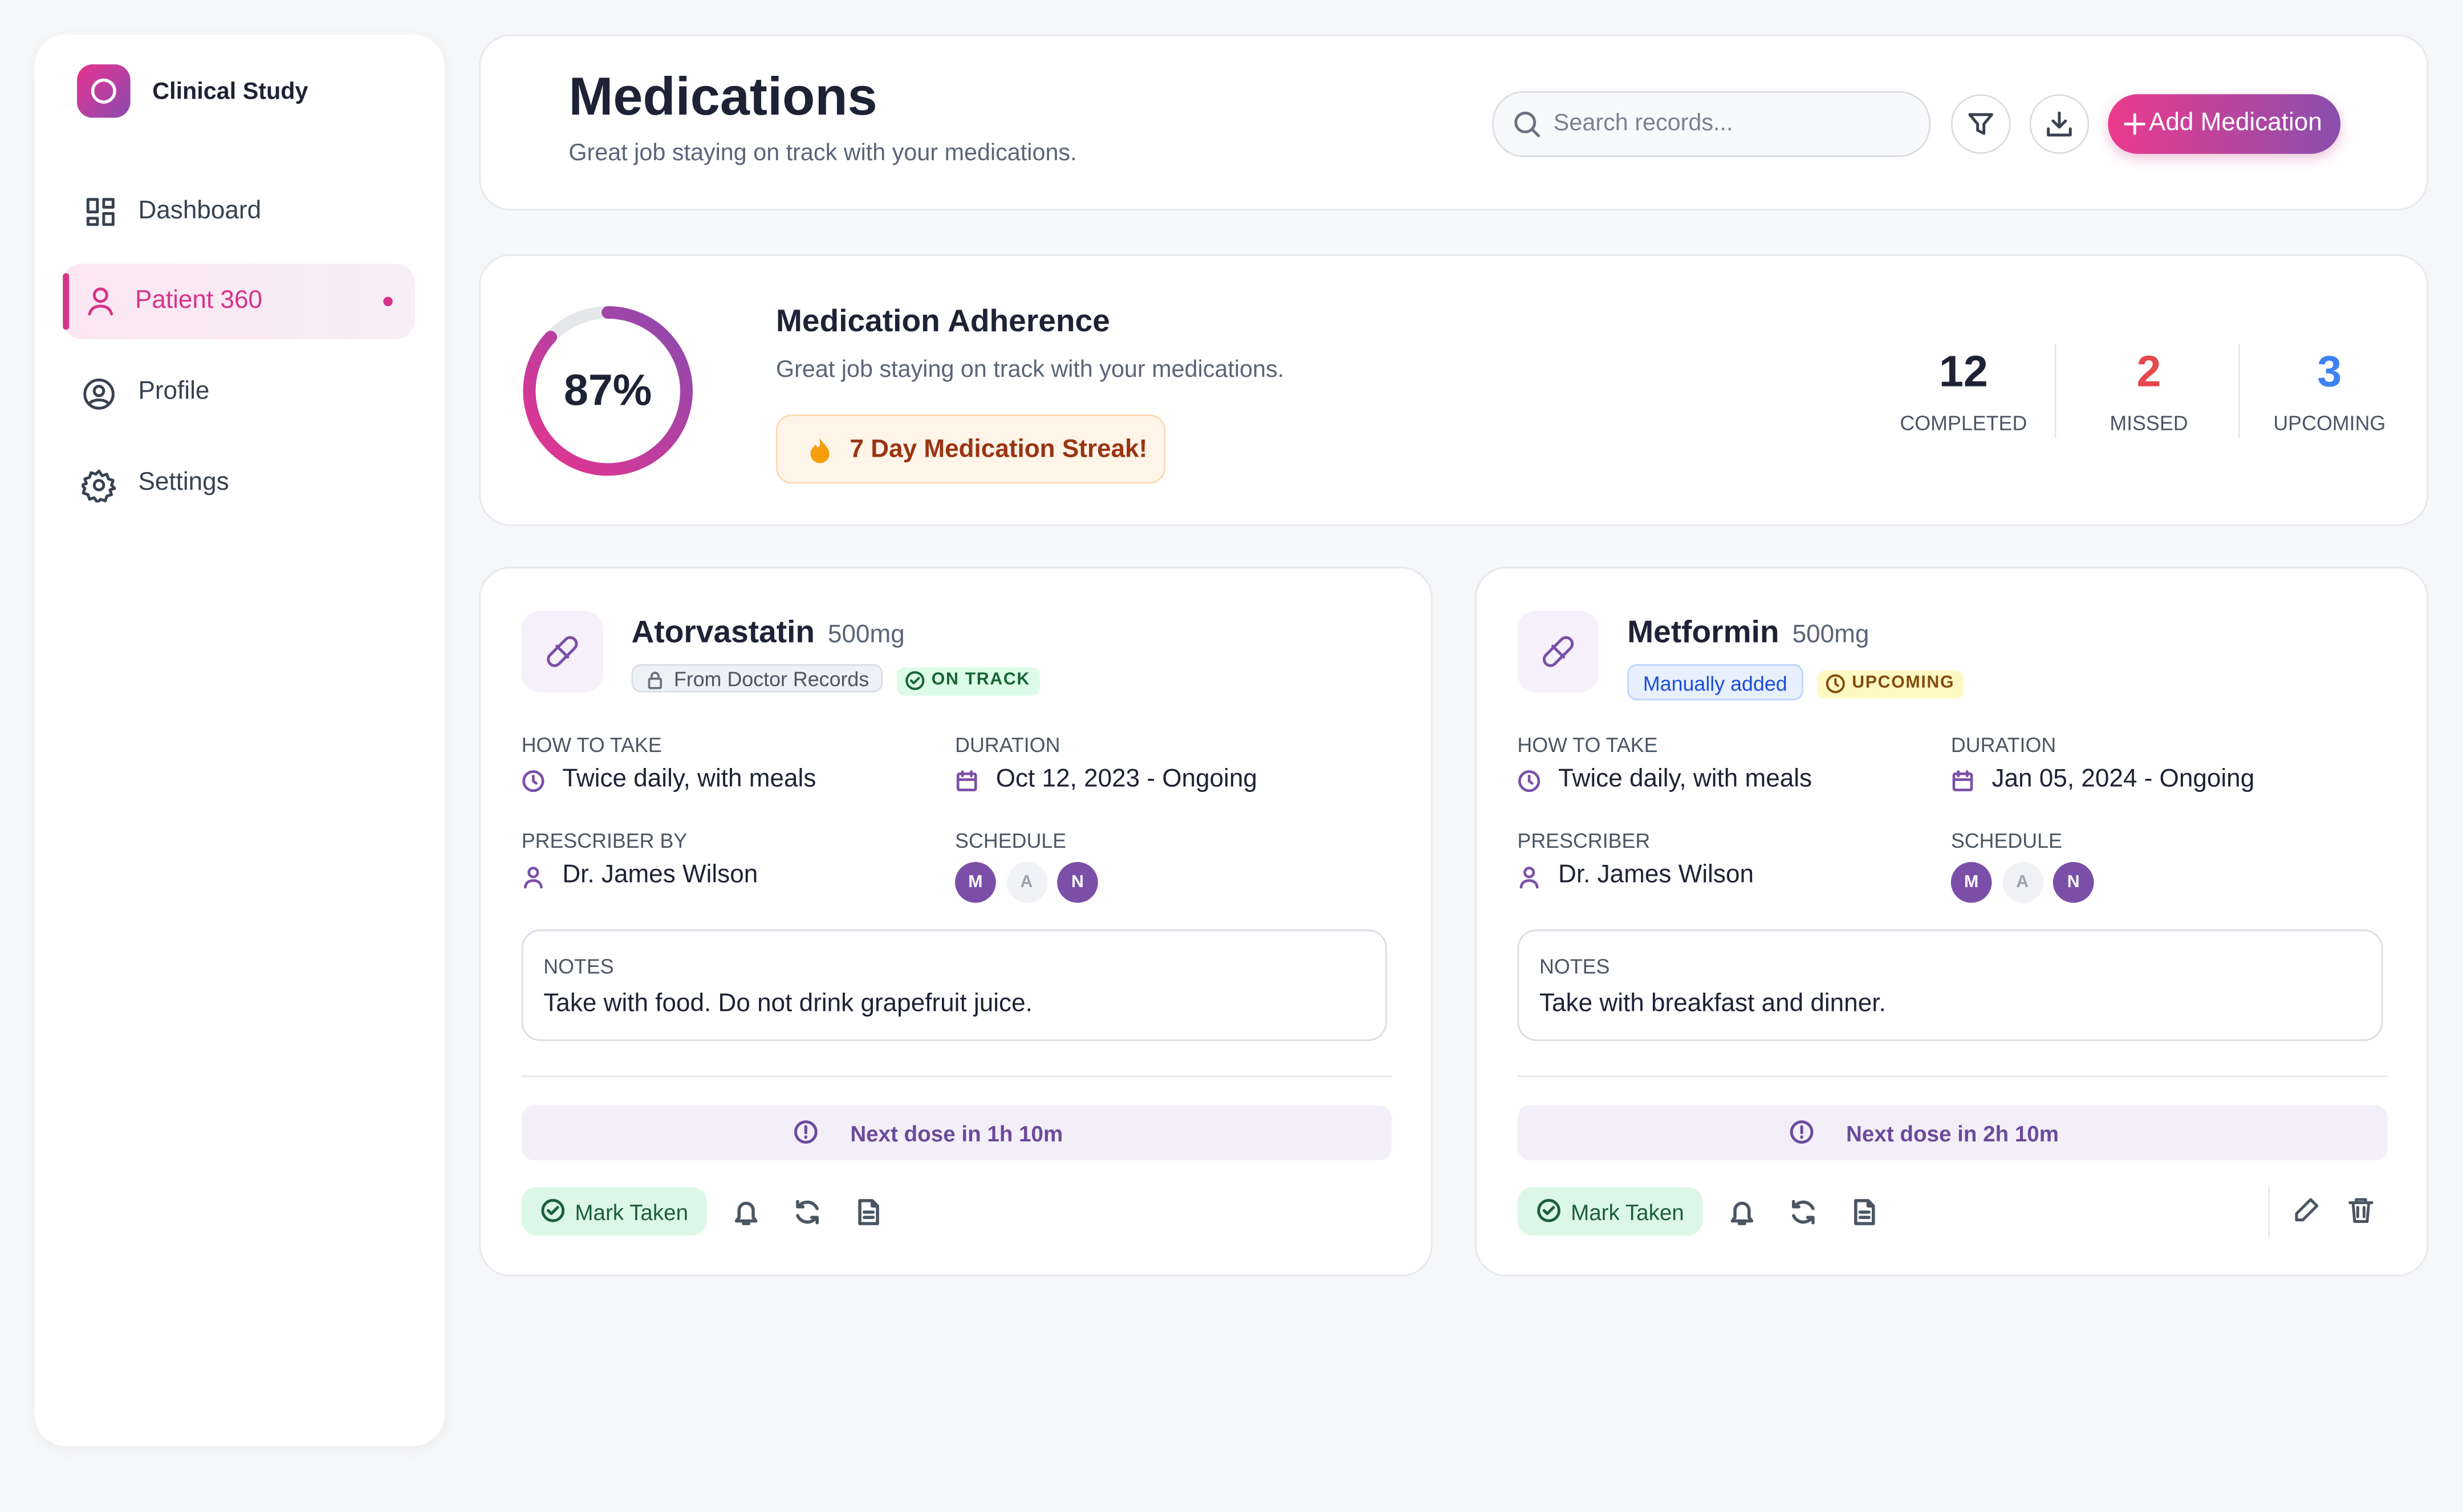 This screenshot has height=1512, width=2463. What do you see at coordinates (238, 392) in the screenshot?
I see `nav-item: Profile` at bounding box center [238, 392].